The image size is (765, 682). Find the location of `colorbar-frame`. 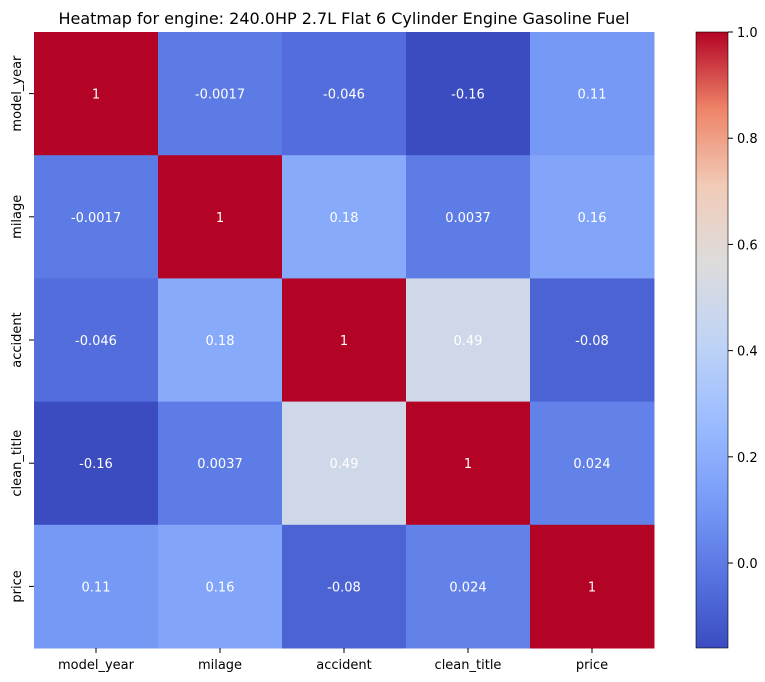

colorbar-frame is located at coordinates (712, 340).